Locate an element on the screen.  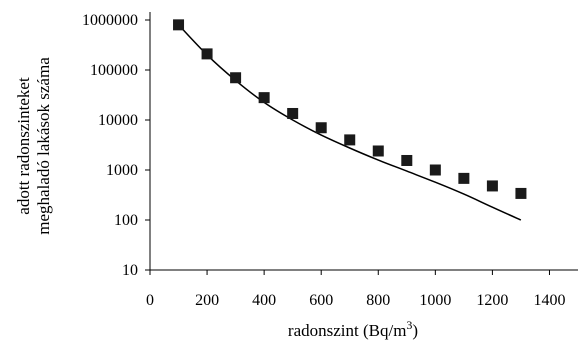
y-axis-ticks: 10 100 1000 10000 100000 1000000 is located at coordinates (116, 145).